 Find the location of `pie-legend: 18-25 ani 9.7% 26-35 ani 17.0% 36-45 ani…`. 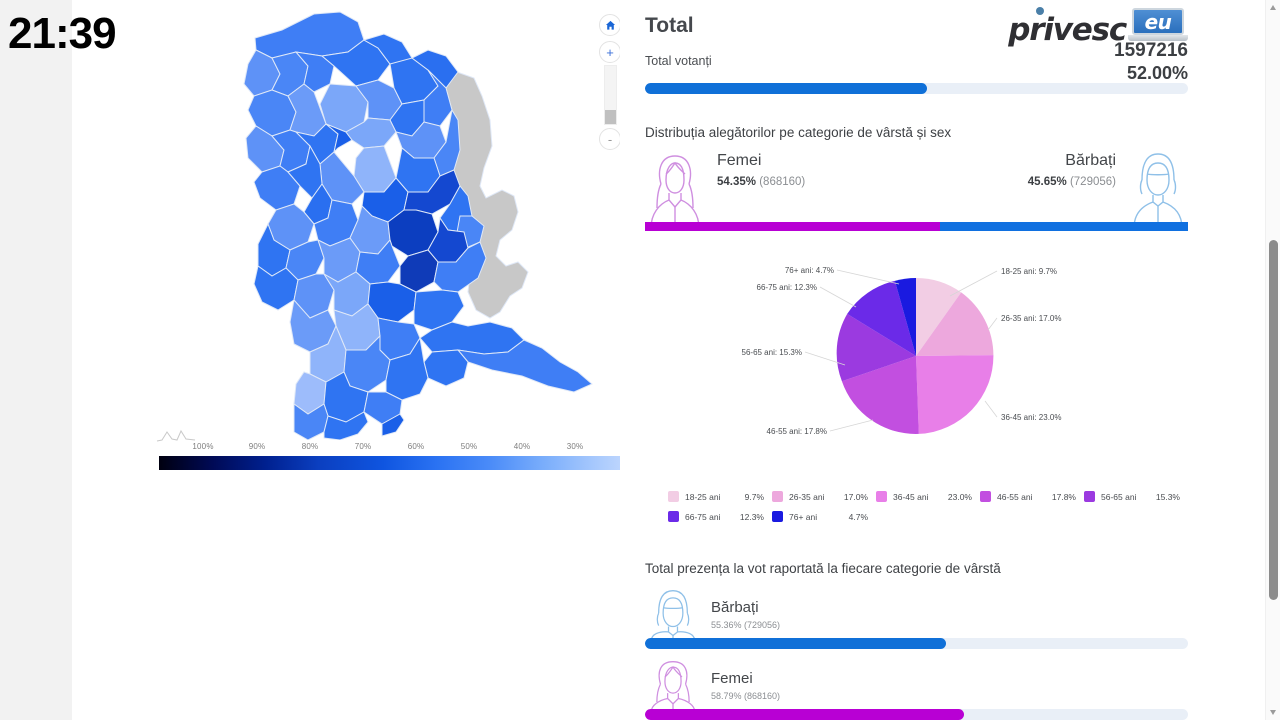

pie-legend: 18-25 ani 9.7% 26-35 ani 17.0% 36-45 ani… is located at coordinates (928, 506).